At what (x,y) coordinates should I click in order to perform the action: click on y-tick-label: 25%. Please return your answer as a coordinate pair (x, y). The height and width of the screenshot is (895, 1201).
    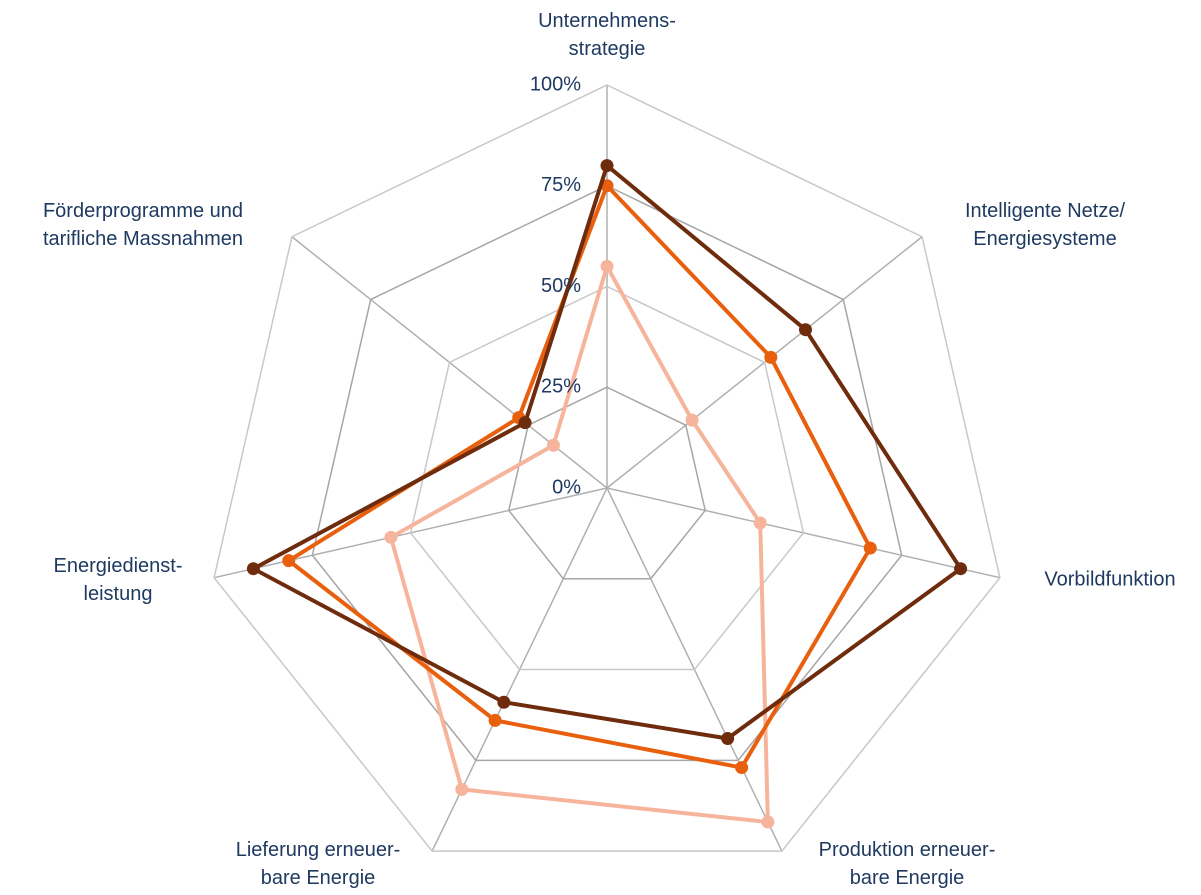
    Looking at the image, I should click on (561, 387).